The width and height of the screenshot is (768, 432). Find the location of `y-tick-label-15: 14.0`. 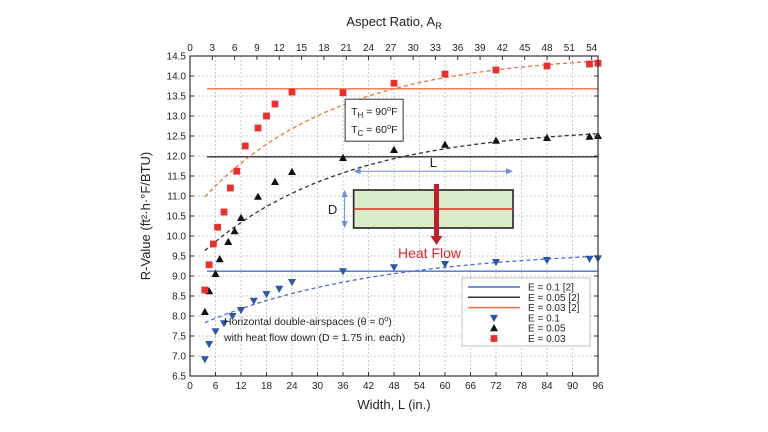

y-tick-label-15: 14.0 is located at coordinates (177, 77).